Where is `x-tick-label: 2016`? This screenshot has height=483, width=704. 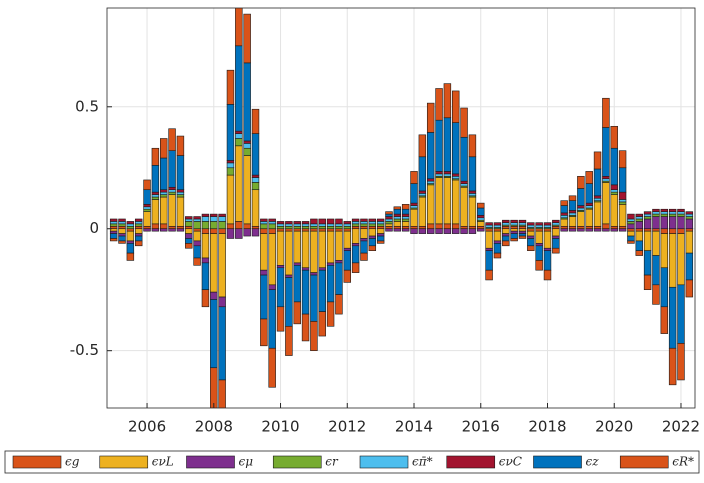 x-tick-label: 2016 is located at coordinates (481, 427).